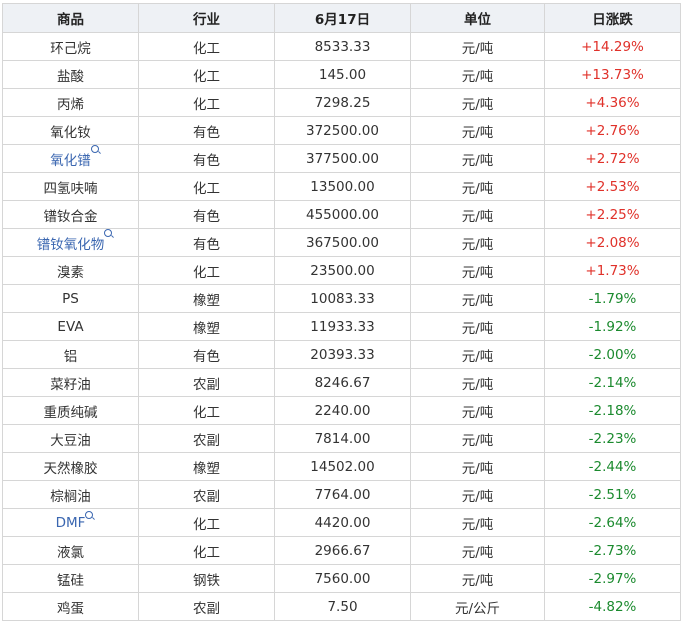 Image resolution: width=682 pixels, height=629 pixels. I want to click on table-row: DMF 化工 4420.00 元/吨 -2.64%, so click(341, 522).